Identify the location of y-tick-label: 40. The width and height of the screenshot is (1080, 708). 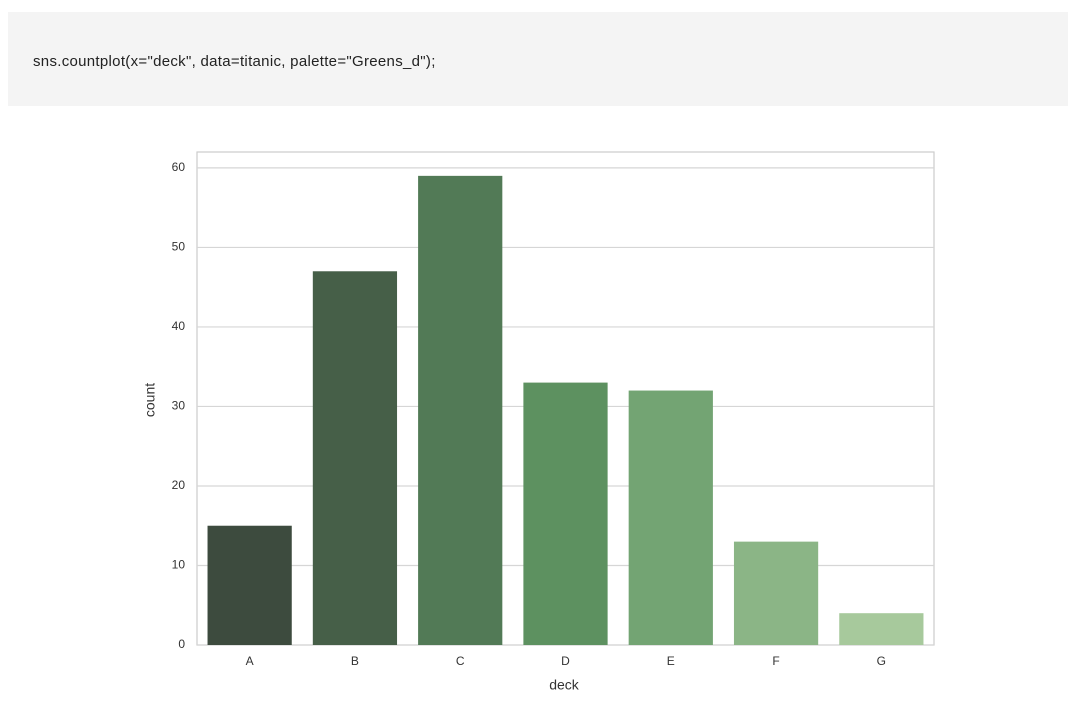
(179, 326).